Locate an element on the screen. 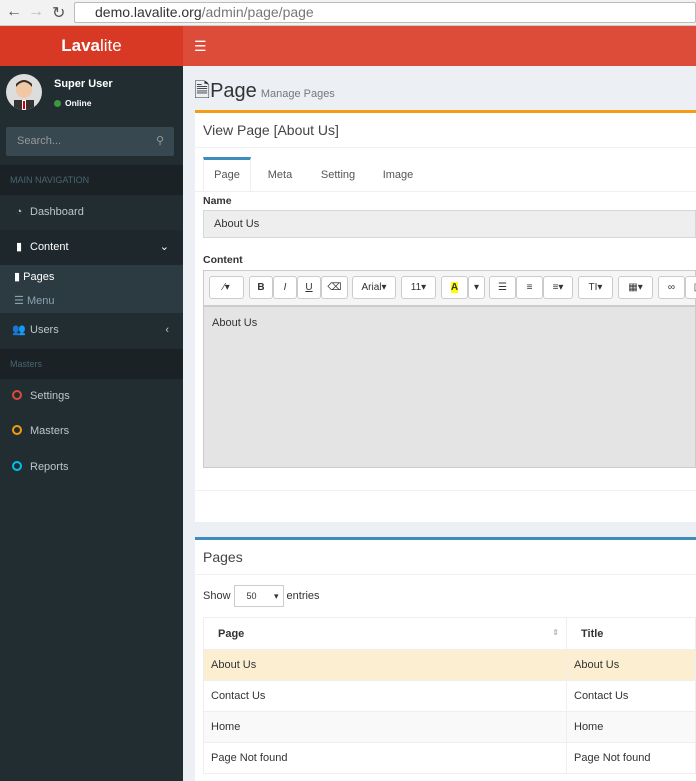 The height and width of the screenshot is (781, 696). eraser-icon: ⌫ is located at coordinates (334, 287).